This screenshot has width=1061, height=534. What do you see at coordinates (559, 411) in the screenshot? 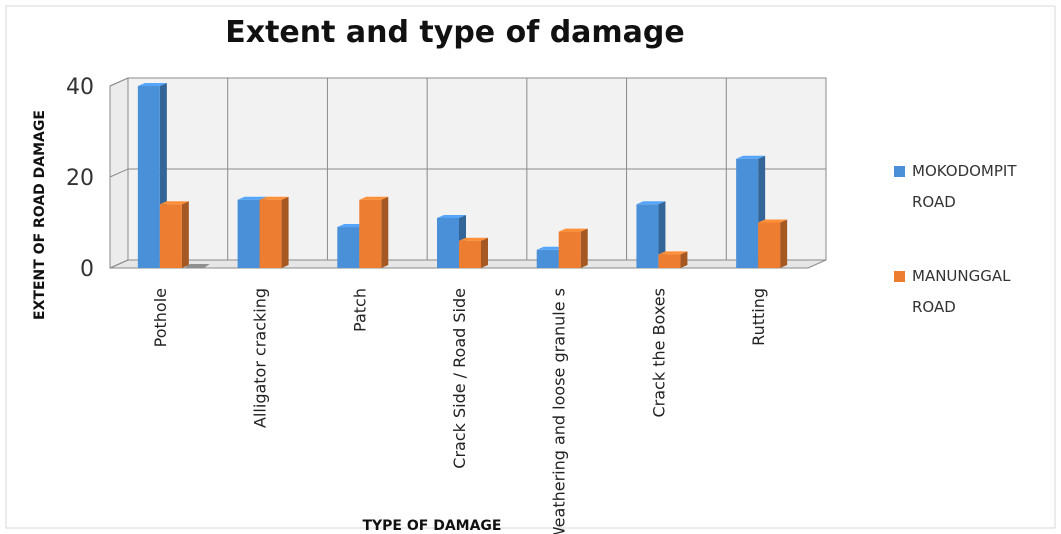
I see `x-tick-label: Weathering and loose granule s` at bounding box center [559, 411].